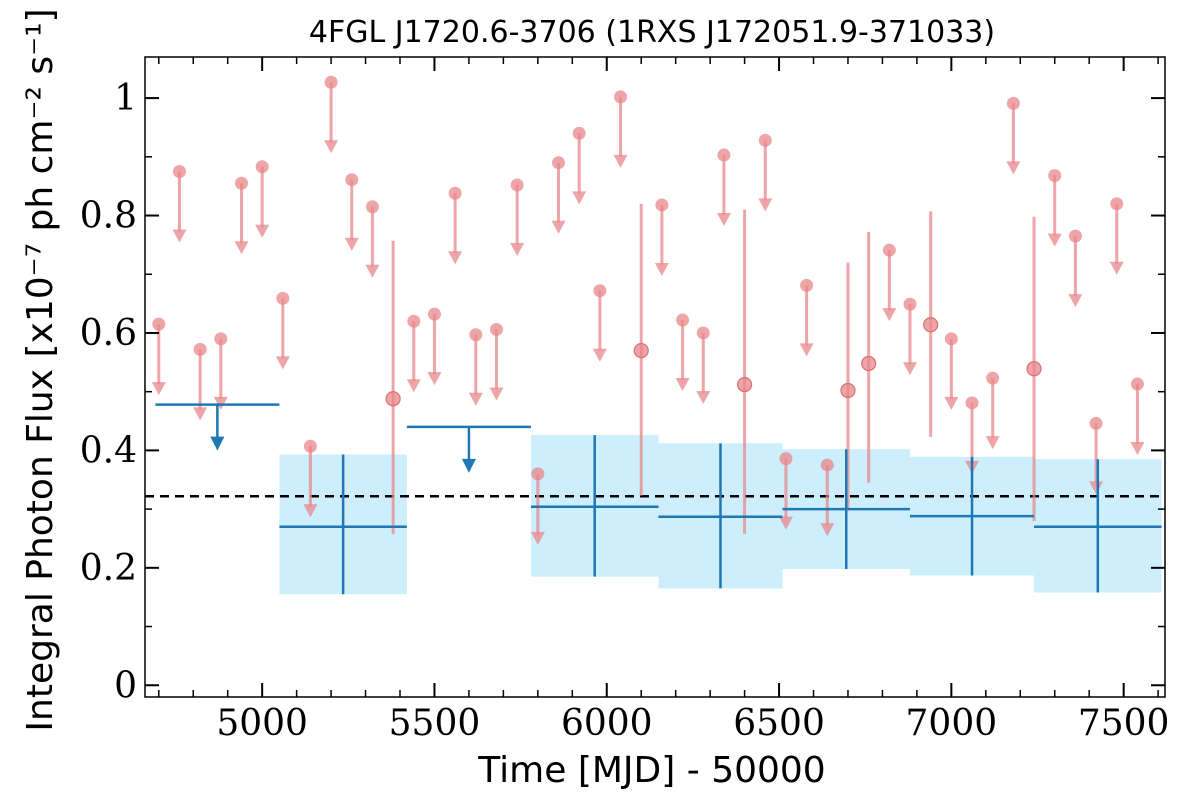  I want to click on y-tick-label-1: 0.2, so click(108, 568).